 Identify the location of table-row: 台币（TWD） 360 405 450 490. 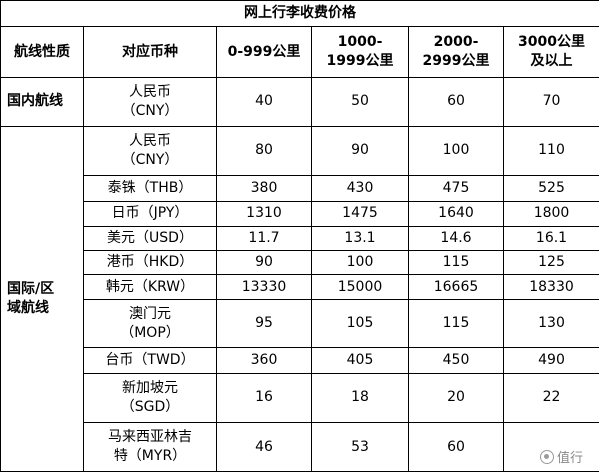
(300, 360).